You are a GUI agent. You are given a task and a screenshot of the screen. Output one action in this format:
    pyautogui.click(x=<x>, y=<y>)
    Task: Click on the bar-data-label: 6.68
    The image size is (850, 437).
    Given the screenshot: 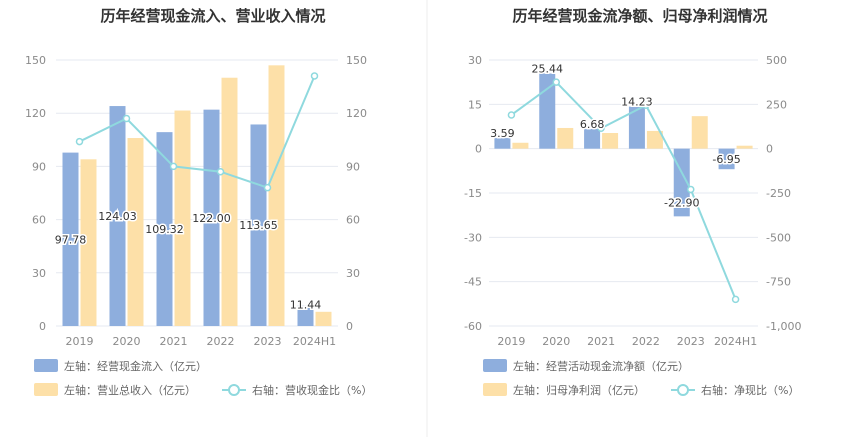 What is the action you would take?
    pyautogui.click(x=592, y=124)
    